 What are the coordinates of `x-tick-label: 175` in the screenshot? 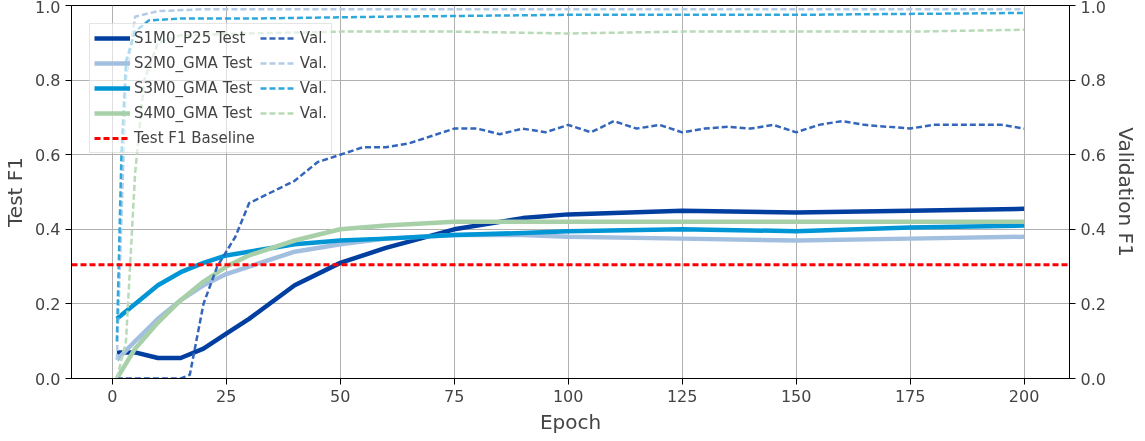 It's located at (910, 396).